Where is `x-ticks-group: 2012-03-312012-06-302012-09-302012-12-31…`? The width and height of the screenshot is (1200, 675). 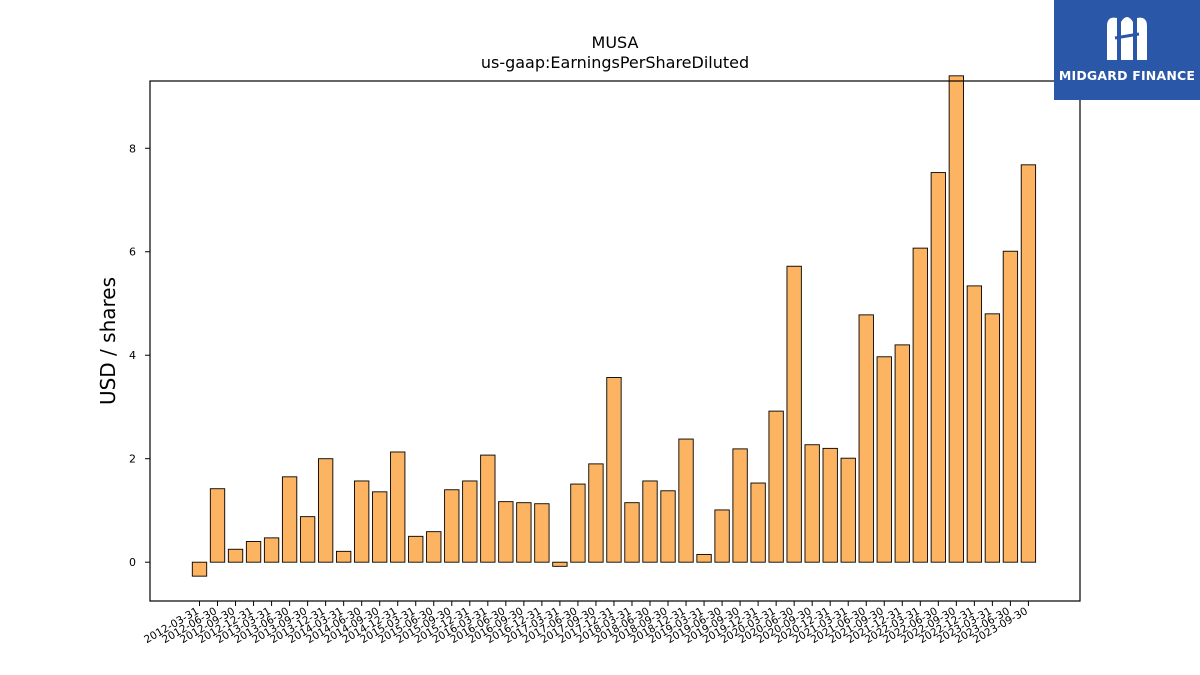
x-ticks-group: 2012-03-312012-06-302012-09-302012-12-31… is located at coordinates (586, 623).